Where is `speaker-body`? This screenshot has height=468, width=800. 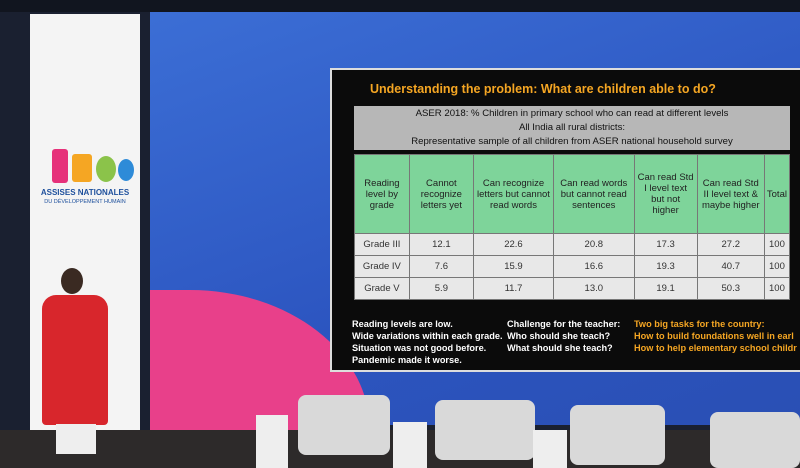
speaker-body is located at coordinates (75, 360).